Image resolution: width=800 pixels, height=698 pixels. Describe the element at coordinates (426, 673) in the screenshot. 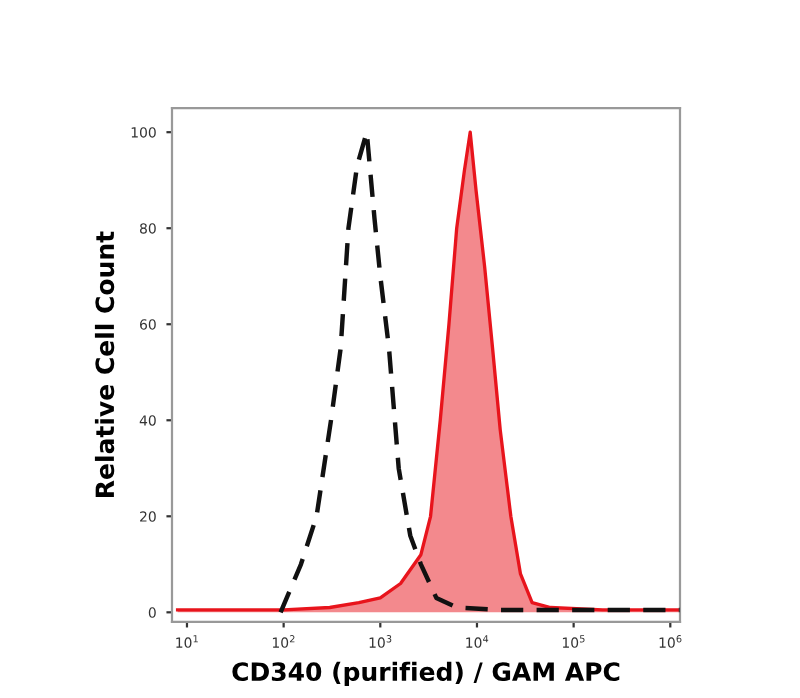

I see `x-axis-title: CD340 (purified) / GAM APC` at that location.